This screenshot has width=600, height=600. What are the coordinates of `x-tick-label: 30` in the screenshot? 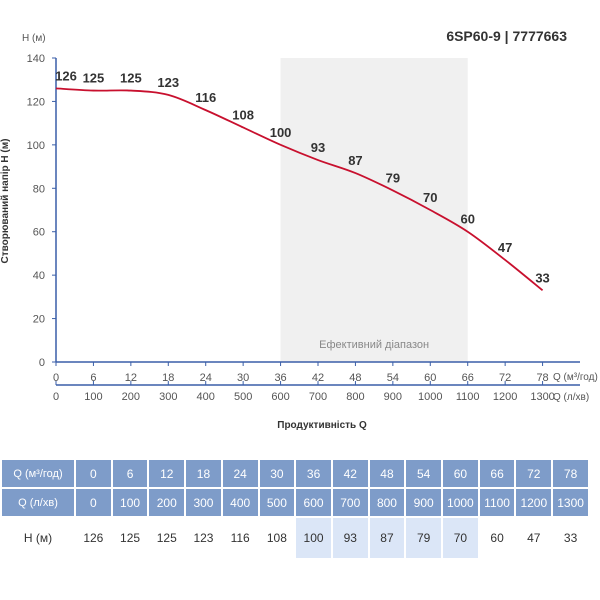 It's located at (243, 378).